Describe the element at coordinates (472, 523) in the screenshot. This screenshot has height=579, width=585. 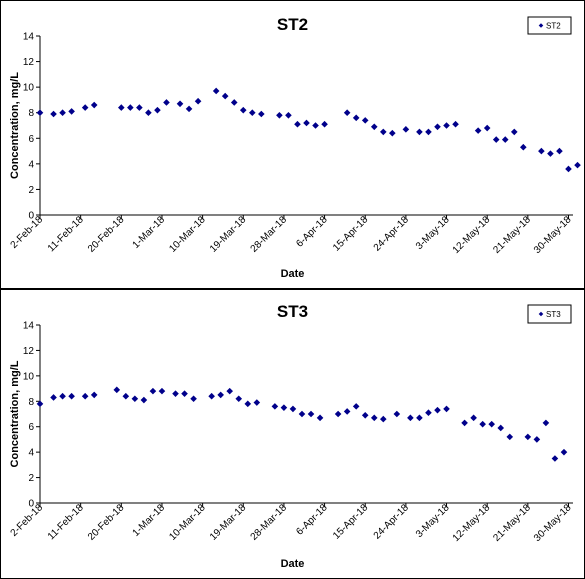
I see `x-tick-label: 12-May-18` at that location.